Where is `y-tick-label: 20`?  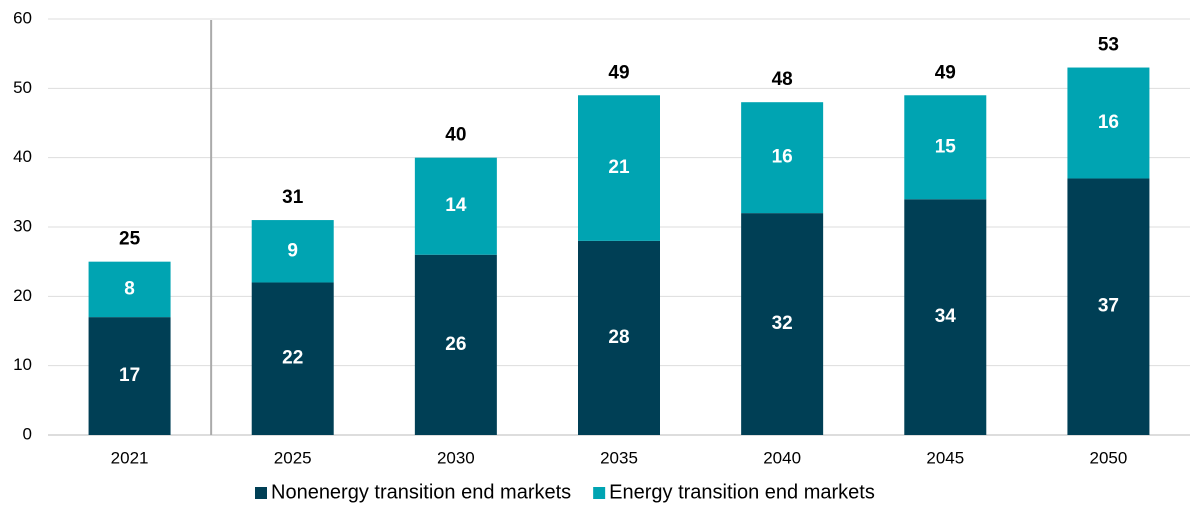 y-tick-label: 20 is located at coordinates (22, 295).